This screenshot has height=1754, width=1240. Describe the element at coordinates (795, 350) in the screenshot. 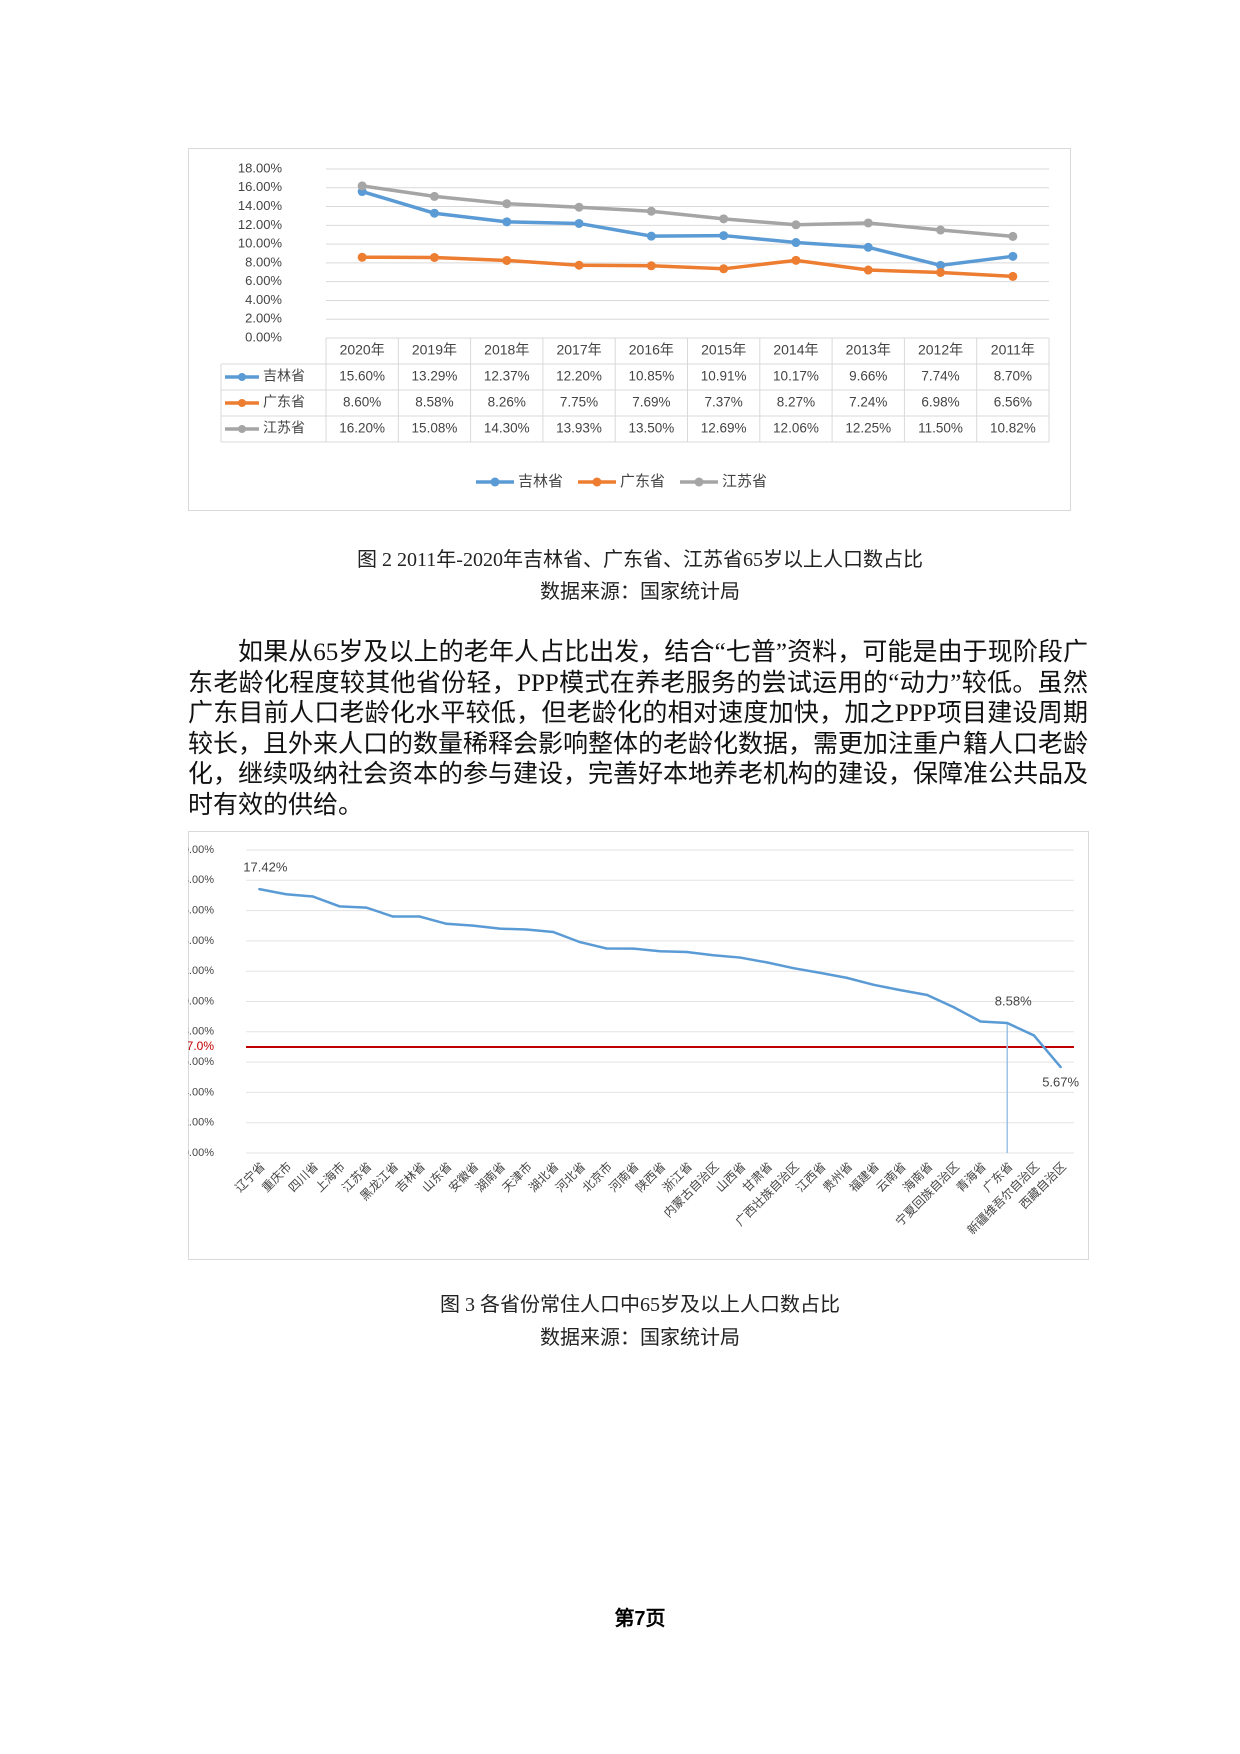

I see `table-header: 2014年` at that location.